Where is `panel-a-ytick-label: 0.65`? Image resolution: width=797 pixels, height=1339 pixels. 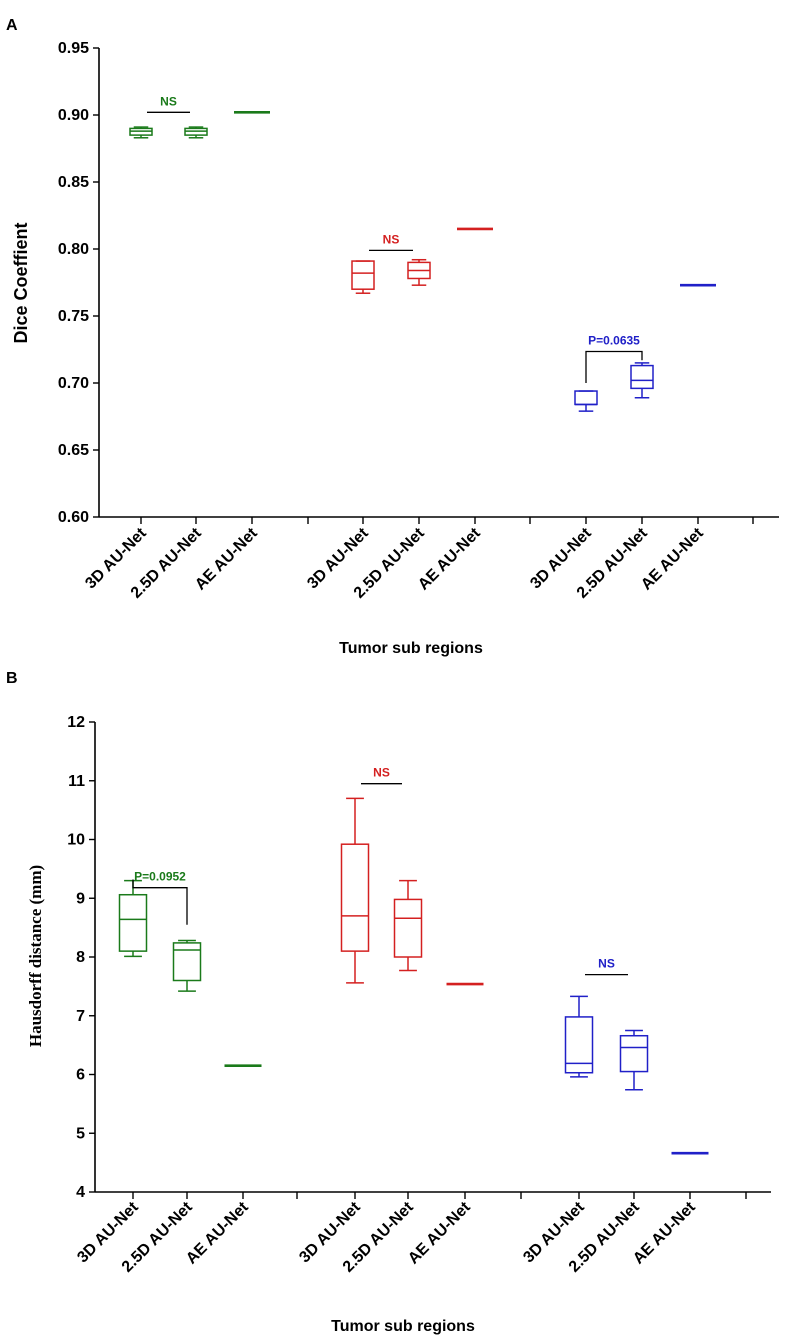 panel-a-ytick-label: 0.65 is located at coordinates (73, 450).